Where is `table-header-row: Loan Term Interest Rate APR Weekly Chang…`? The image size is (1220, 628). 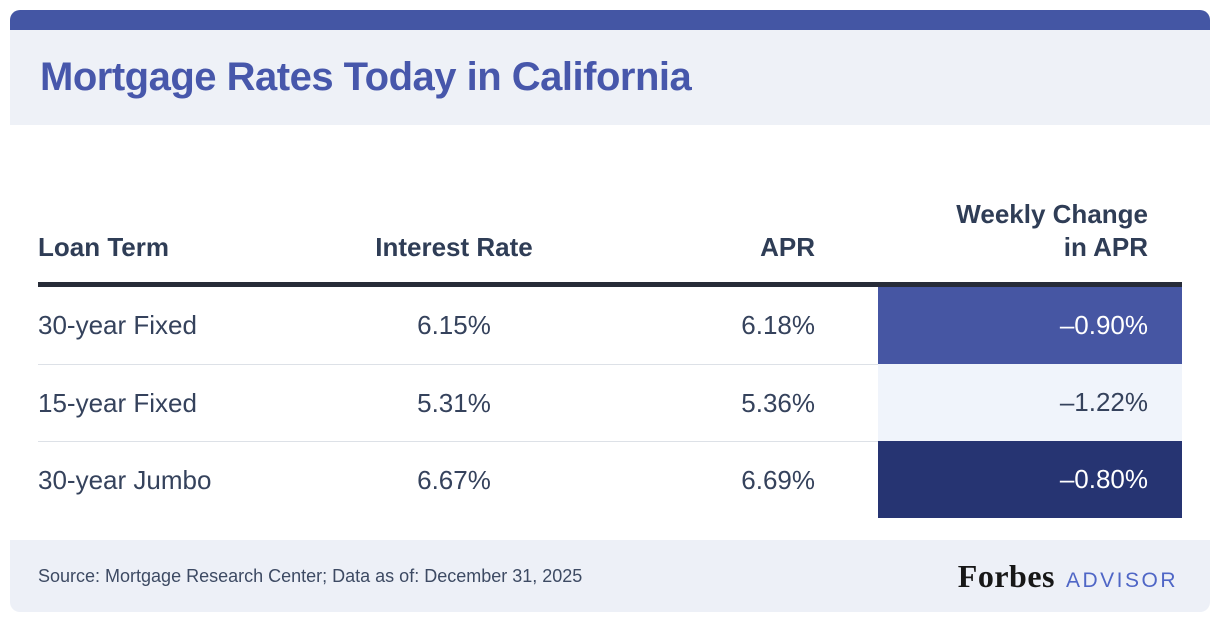 table-header-row: Loan Term Interest Rate APR Weekly Chang… is located at coordinates (610, 242).